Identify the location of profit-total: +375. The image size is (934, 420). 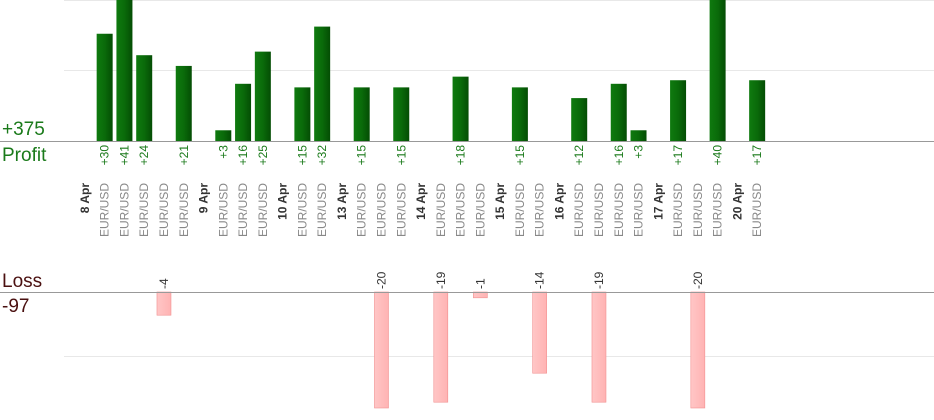
(23, 129).